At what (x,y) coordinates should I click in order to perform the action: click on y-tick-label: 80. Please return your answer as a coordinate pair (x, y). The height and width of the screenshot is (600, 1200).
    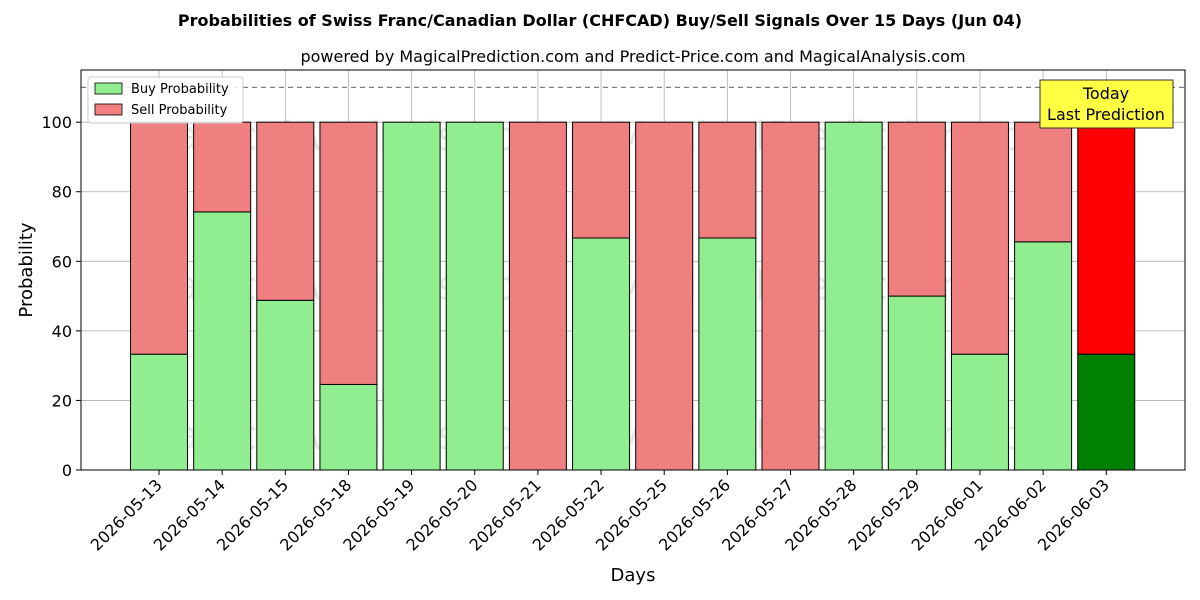
    Looking at the image, I should click on (62, 192).